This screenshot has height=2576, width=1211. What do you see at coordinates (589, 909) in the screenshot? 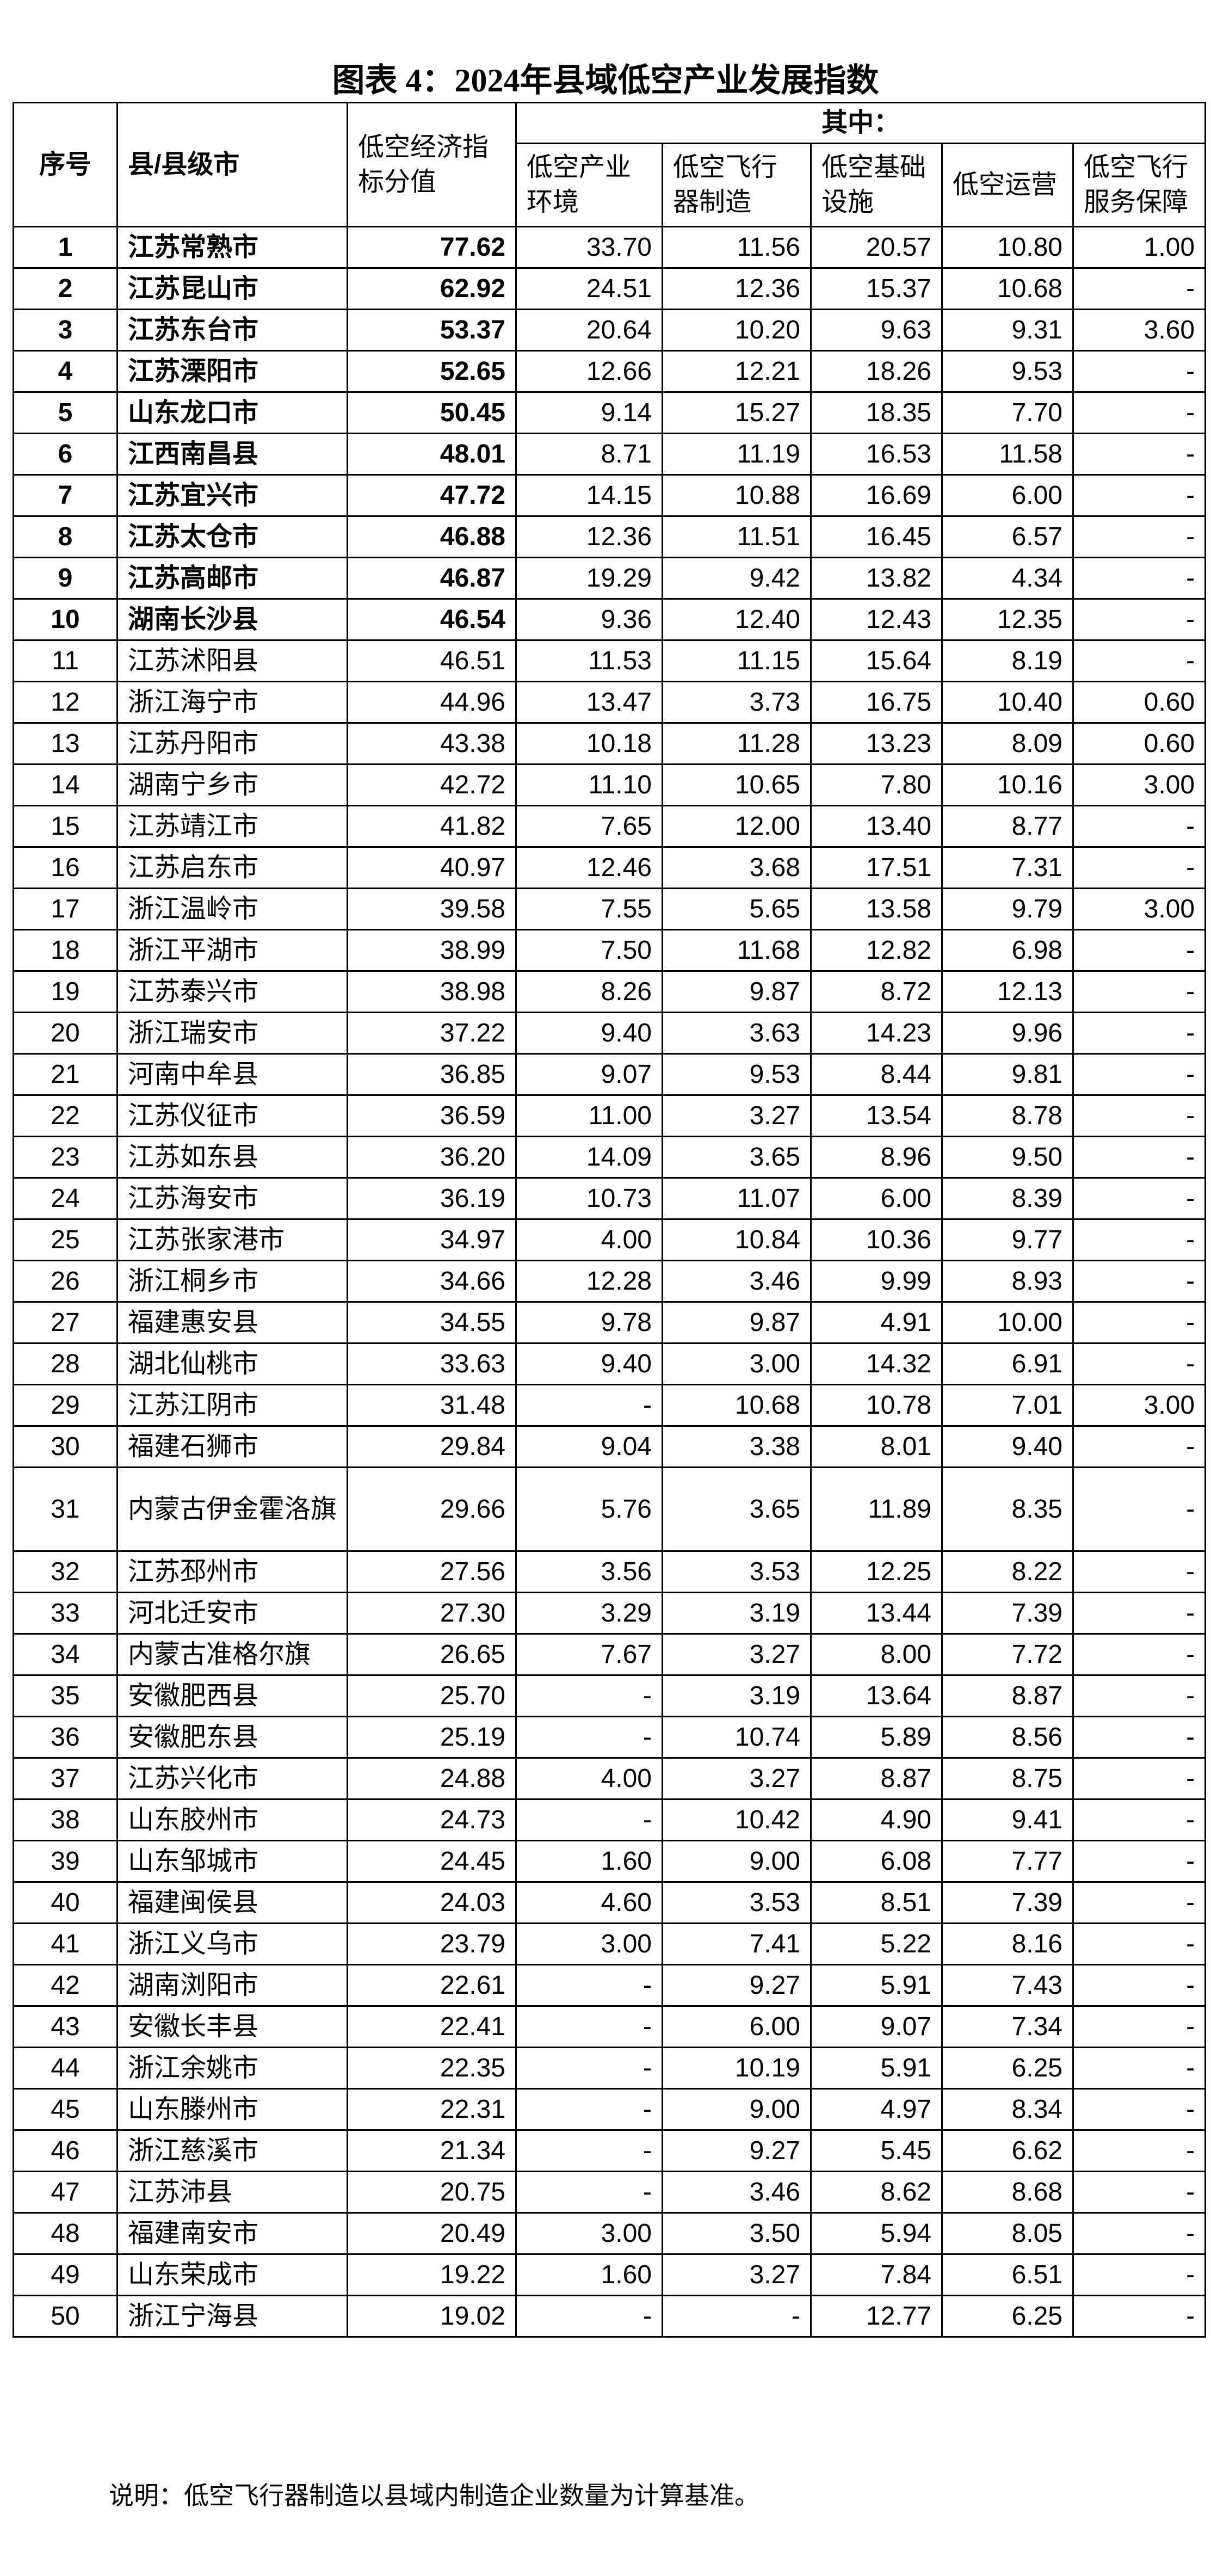
I see `cell-industry-environment: 7.55` at bounding box center [589, 909].